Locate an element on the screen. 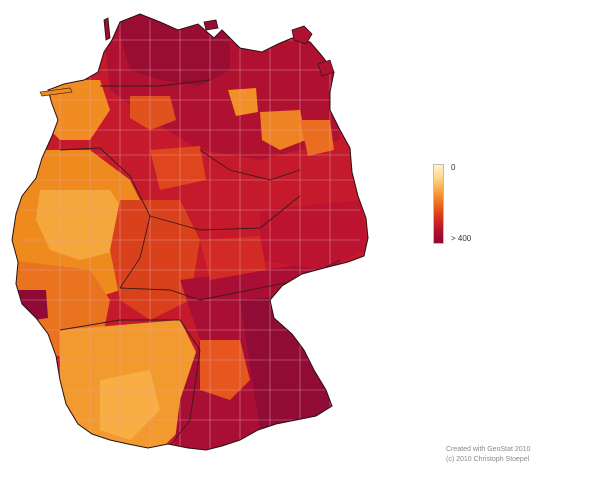 The width and height of the screenshot is (600, 480). region-northwest is located at coordinates (75, 110).